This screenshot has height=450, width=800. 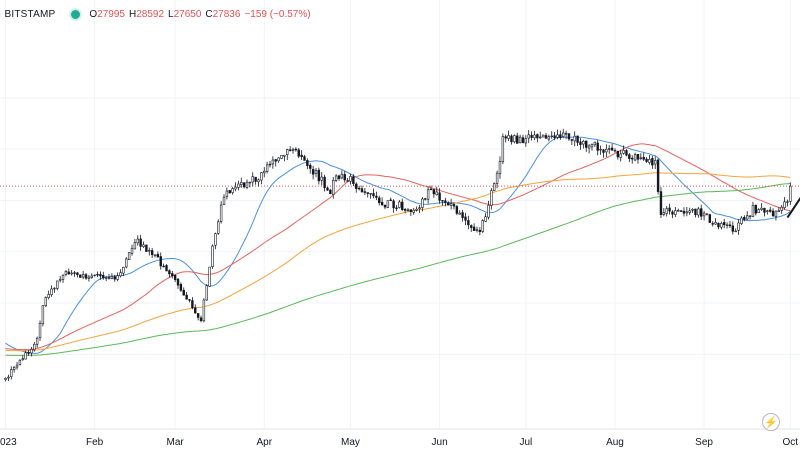 What do you see at coordinates (350, 442) in the screenshot?
I see `time-axis-label: May` at bounding box center [350, 442].